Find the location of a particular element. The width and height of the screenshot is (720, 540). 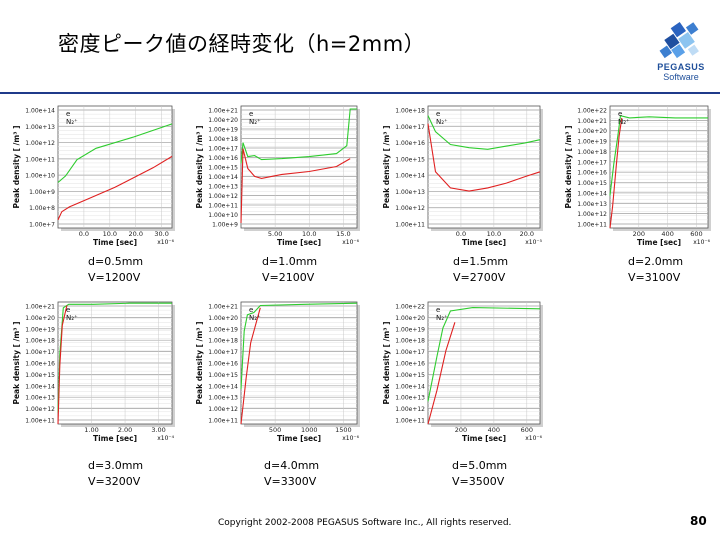

caption-voltage: V=2700V is located at coordinates (479, 277).